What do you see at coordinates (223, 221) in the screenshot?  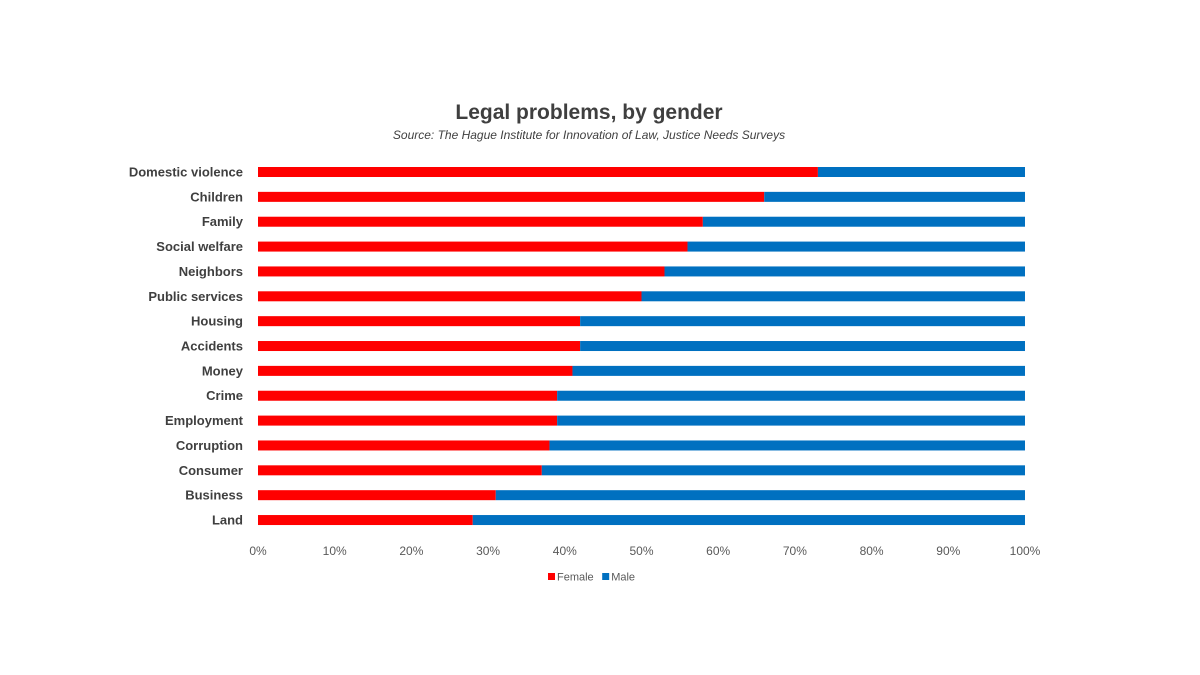 I see `category-label: Family` at bounding box center [223, 221].